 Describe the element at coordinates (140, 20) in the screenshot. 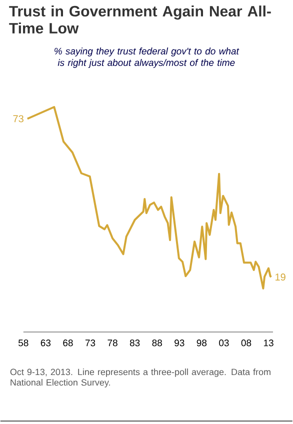

I see `chart-title: Trust in Government Again Near All-Time Low` at that location.